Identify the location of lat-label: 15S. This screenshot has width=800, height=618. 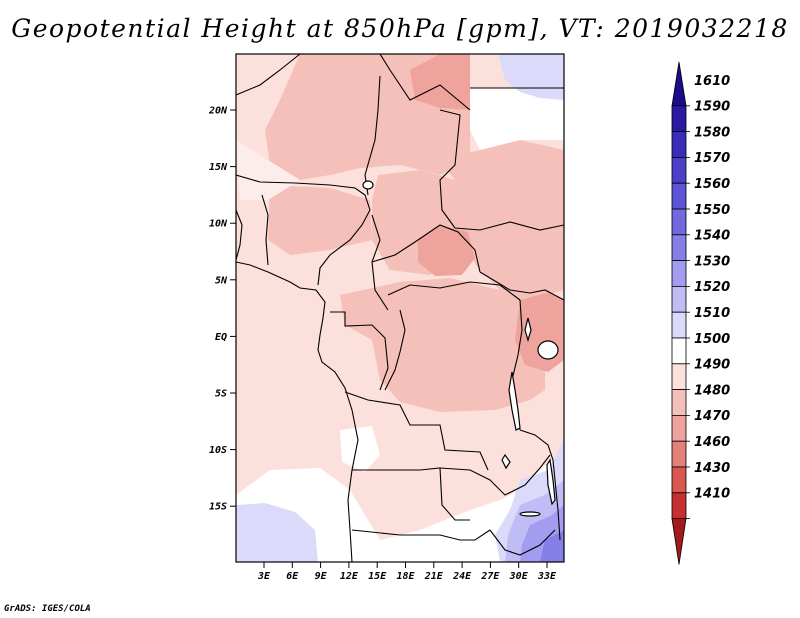
(218, 507).